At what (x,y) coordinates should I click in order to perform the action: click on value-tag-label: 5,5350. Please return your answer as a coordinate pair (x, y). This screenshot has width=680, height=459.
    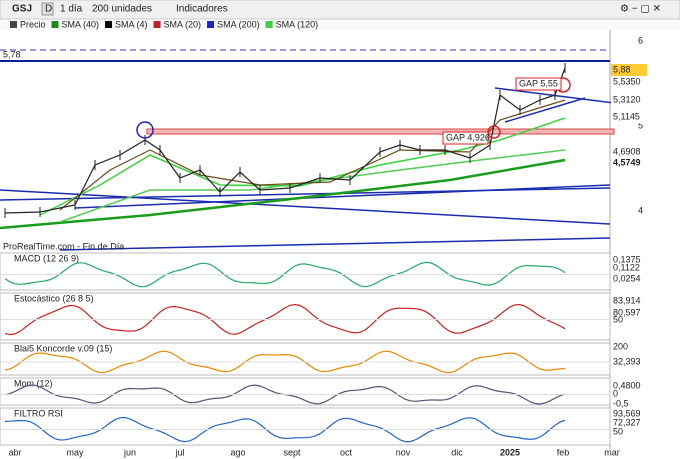
    Looking at the image, I should click on (627, 81).